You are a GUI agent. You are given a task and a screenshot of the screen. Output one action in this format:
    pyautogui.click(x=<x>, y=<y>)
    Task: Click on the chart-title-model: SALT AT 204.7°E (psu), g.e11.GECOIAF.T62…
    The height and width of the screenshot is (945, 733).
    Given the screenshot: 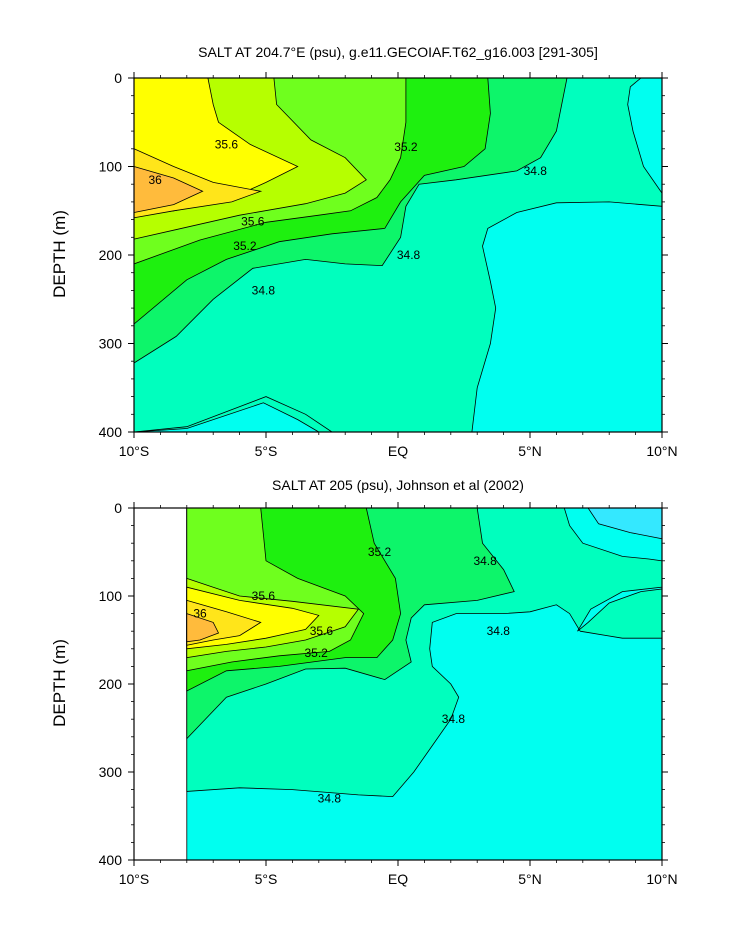 What is the action you would take?
    pyautogui.click(x=398, y=52)
    